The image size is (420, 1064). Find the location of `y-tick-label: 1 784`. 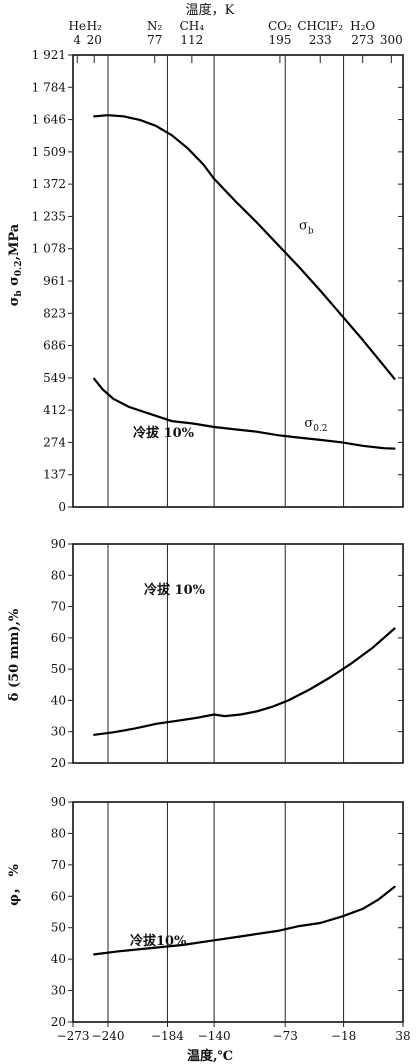

y-tick-label: 1 784 is located at coordinates (49, 87).